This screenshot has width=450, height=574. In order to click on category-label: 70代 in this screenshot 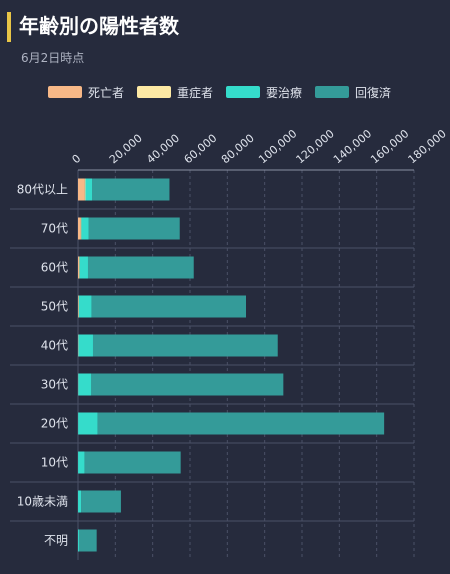, I will do `click(54, 229)`.